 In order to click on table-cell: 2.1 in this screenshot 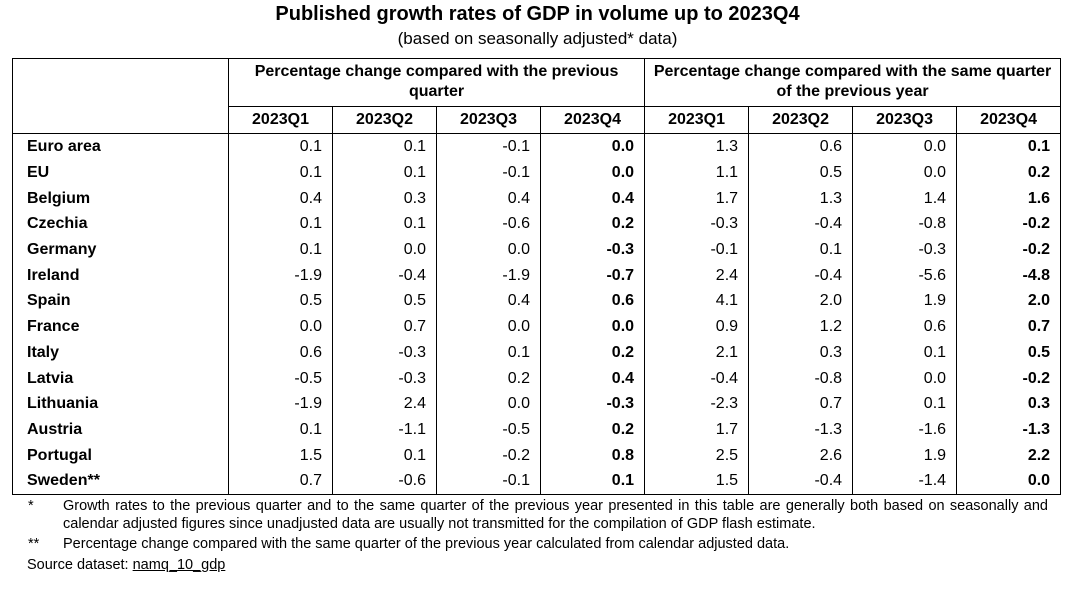, I will do `click(697, 352)`.